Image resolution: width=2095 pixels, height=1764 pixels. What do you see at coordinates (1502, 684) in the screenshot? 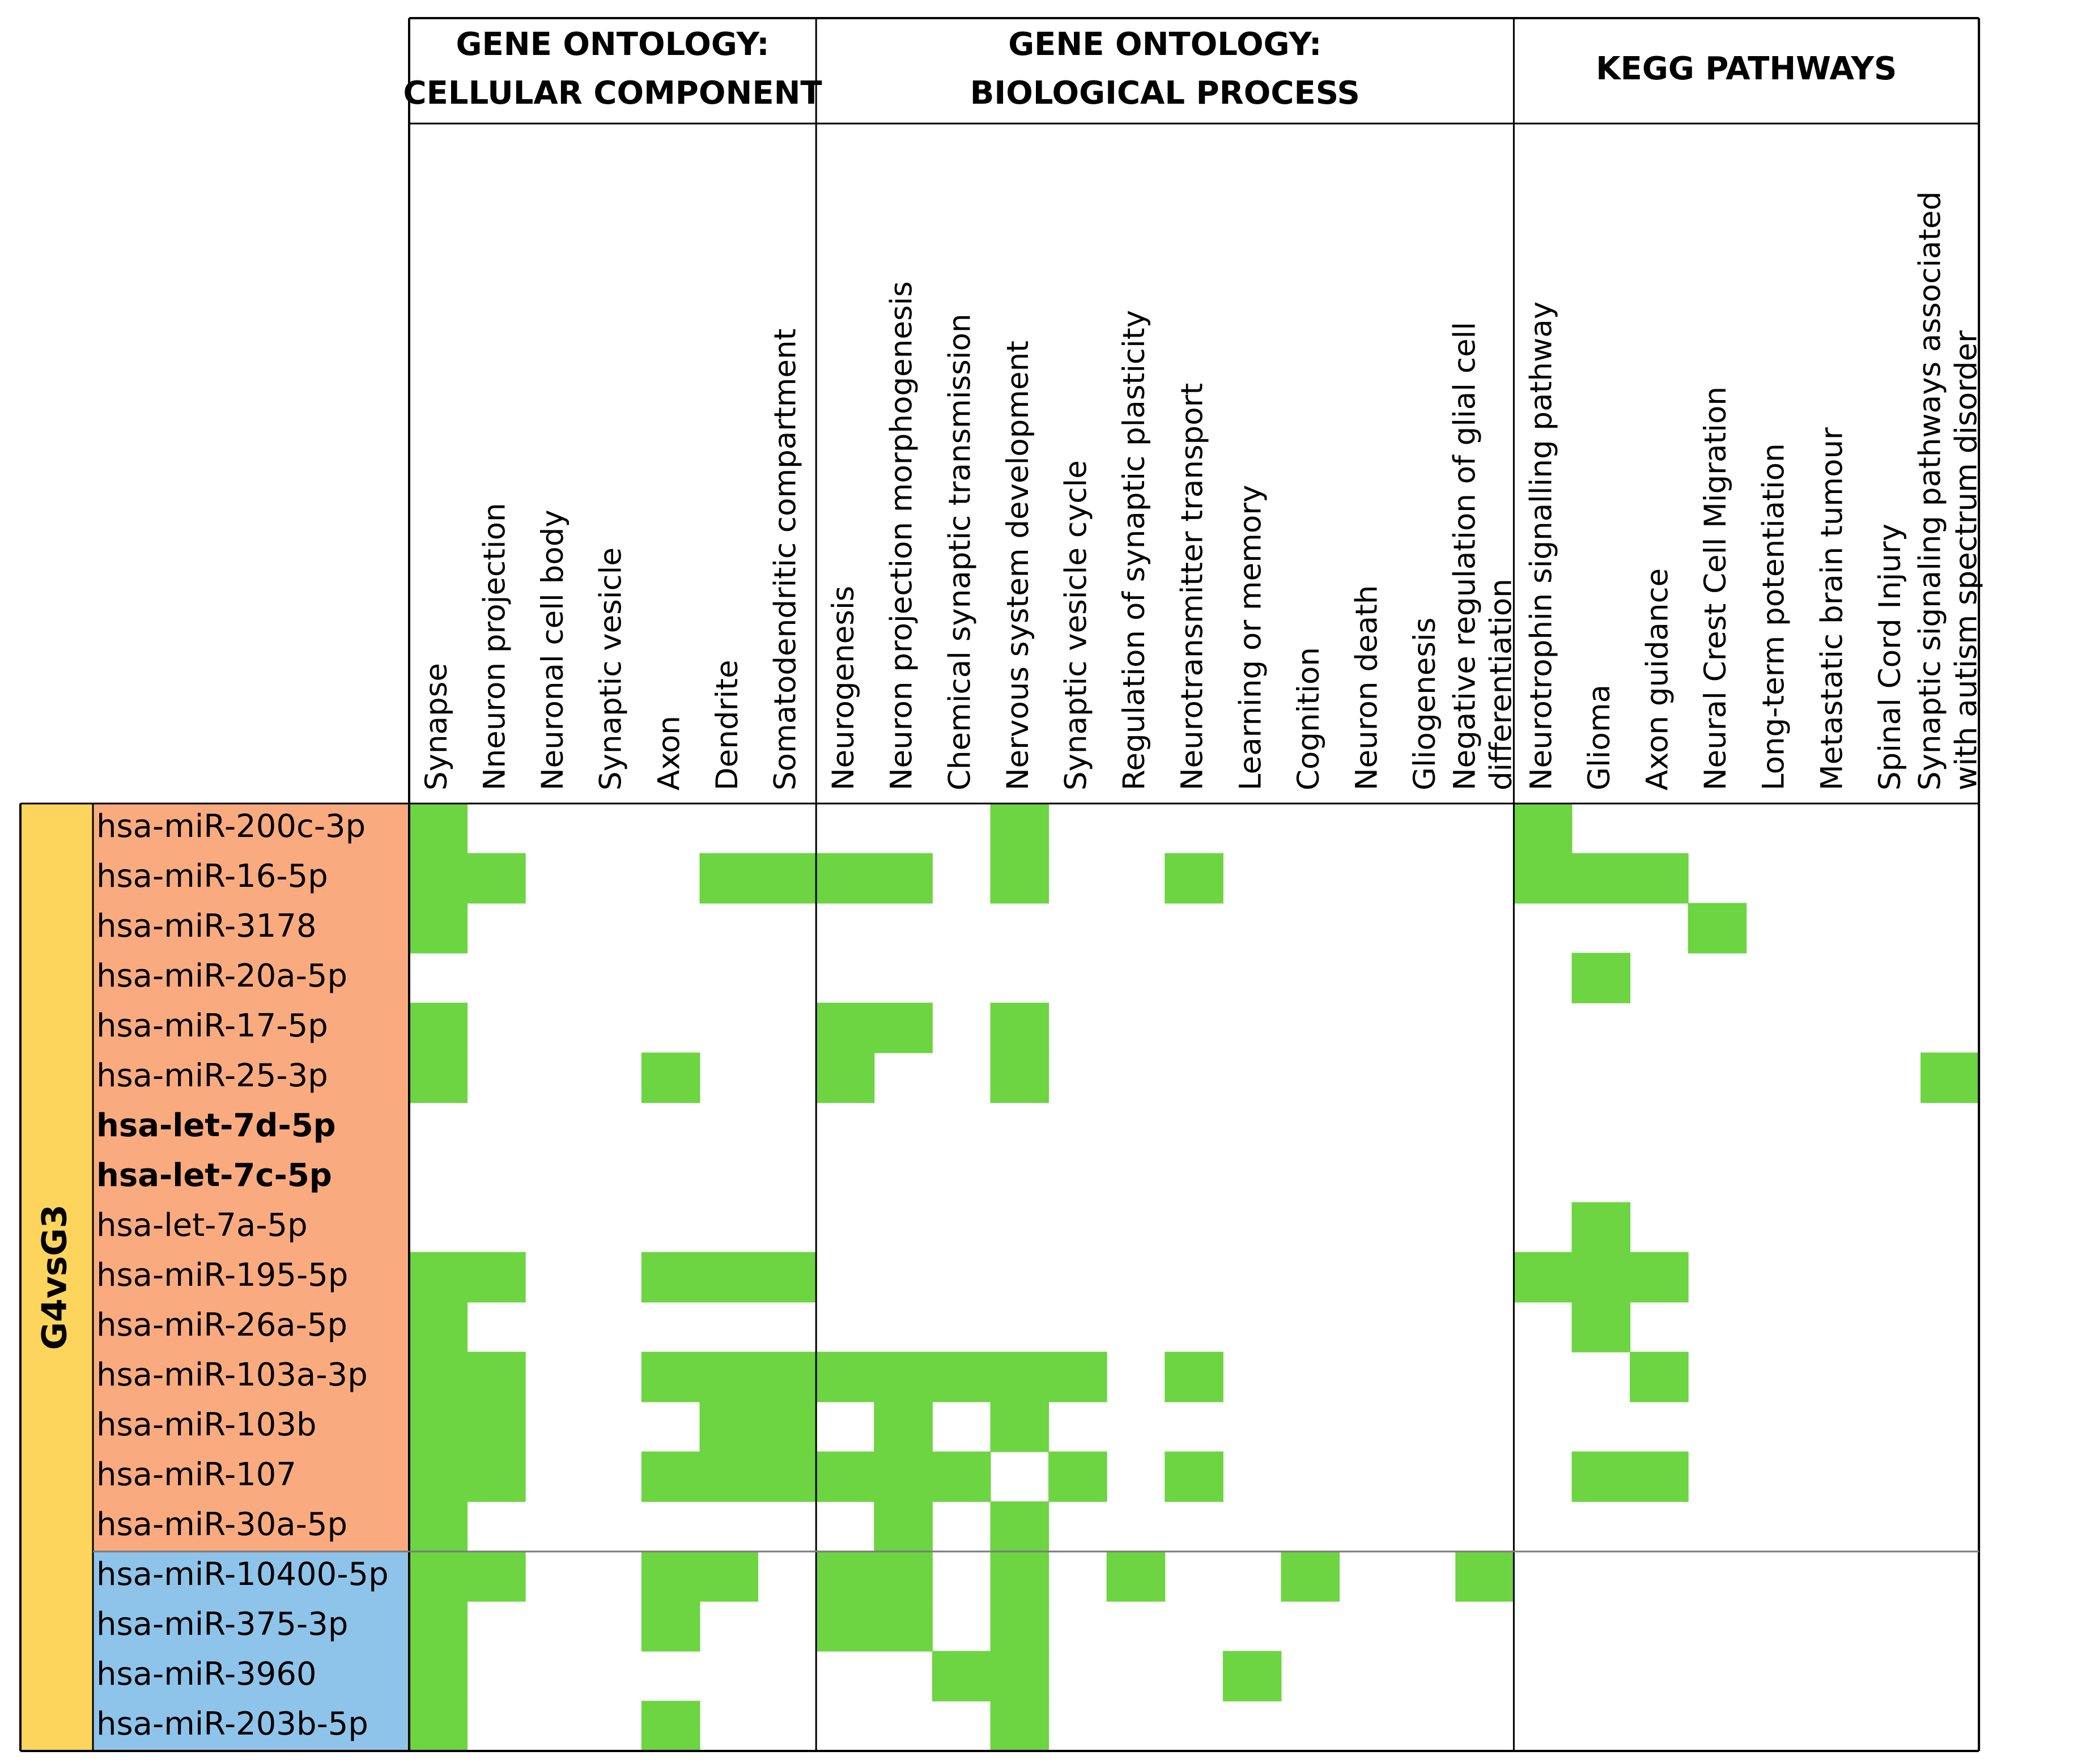
I see `column-label: differentiation` at bounding box center [1502, 684].